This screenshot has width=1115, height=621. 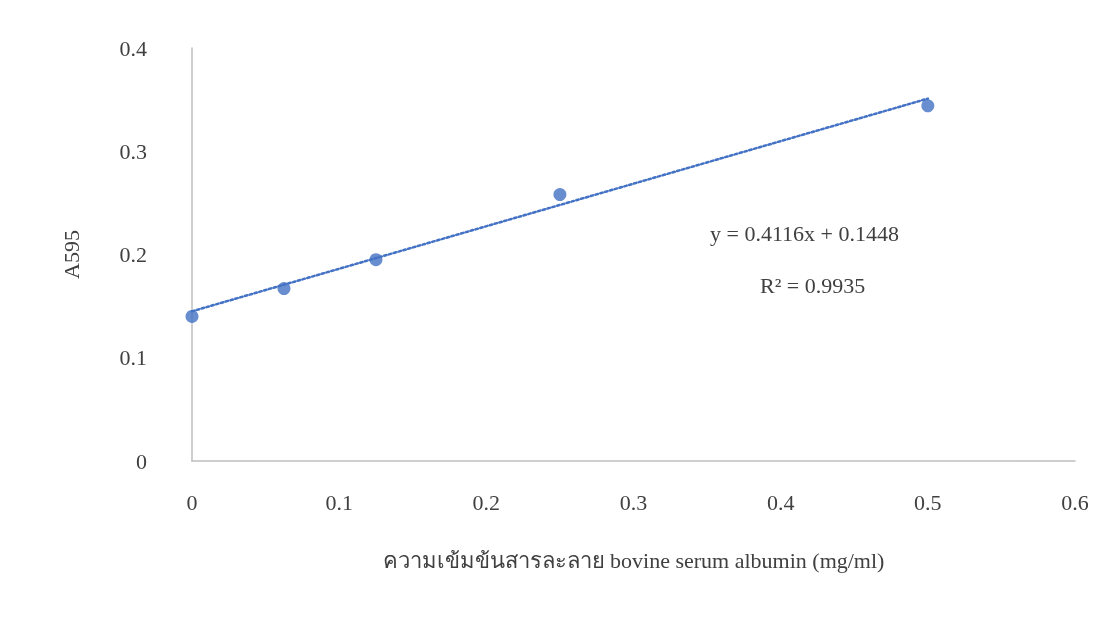 I want to click on x-tick-label: 0.5, so click(x=928, y=502).